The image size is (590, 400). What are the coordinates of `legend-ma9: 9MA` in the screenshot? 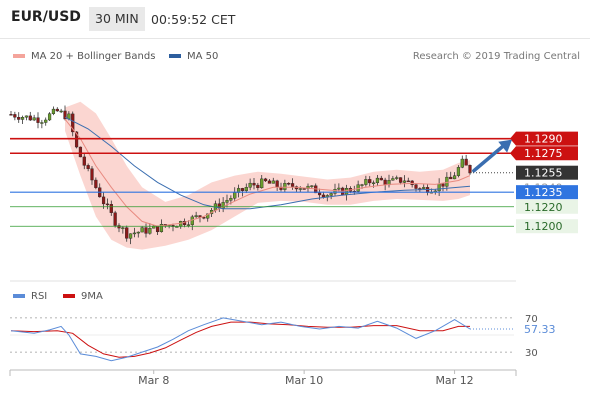 It's located at (83, 296).